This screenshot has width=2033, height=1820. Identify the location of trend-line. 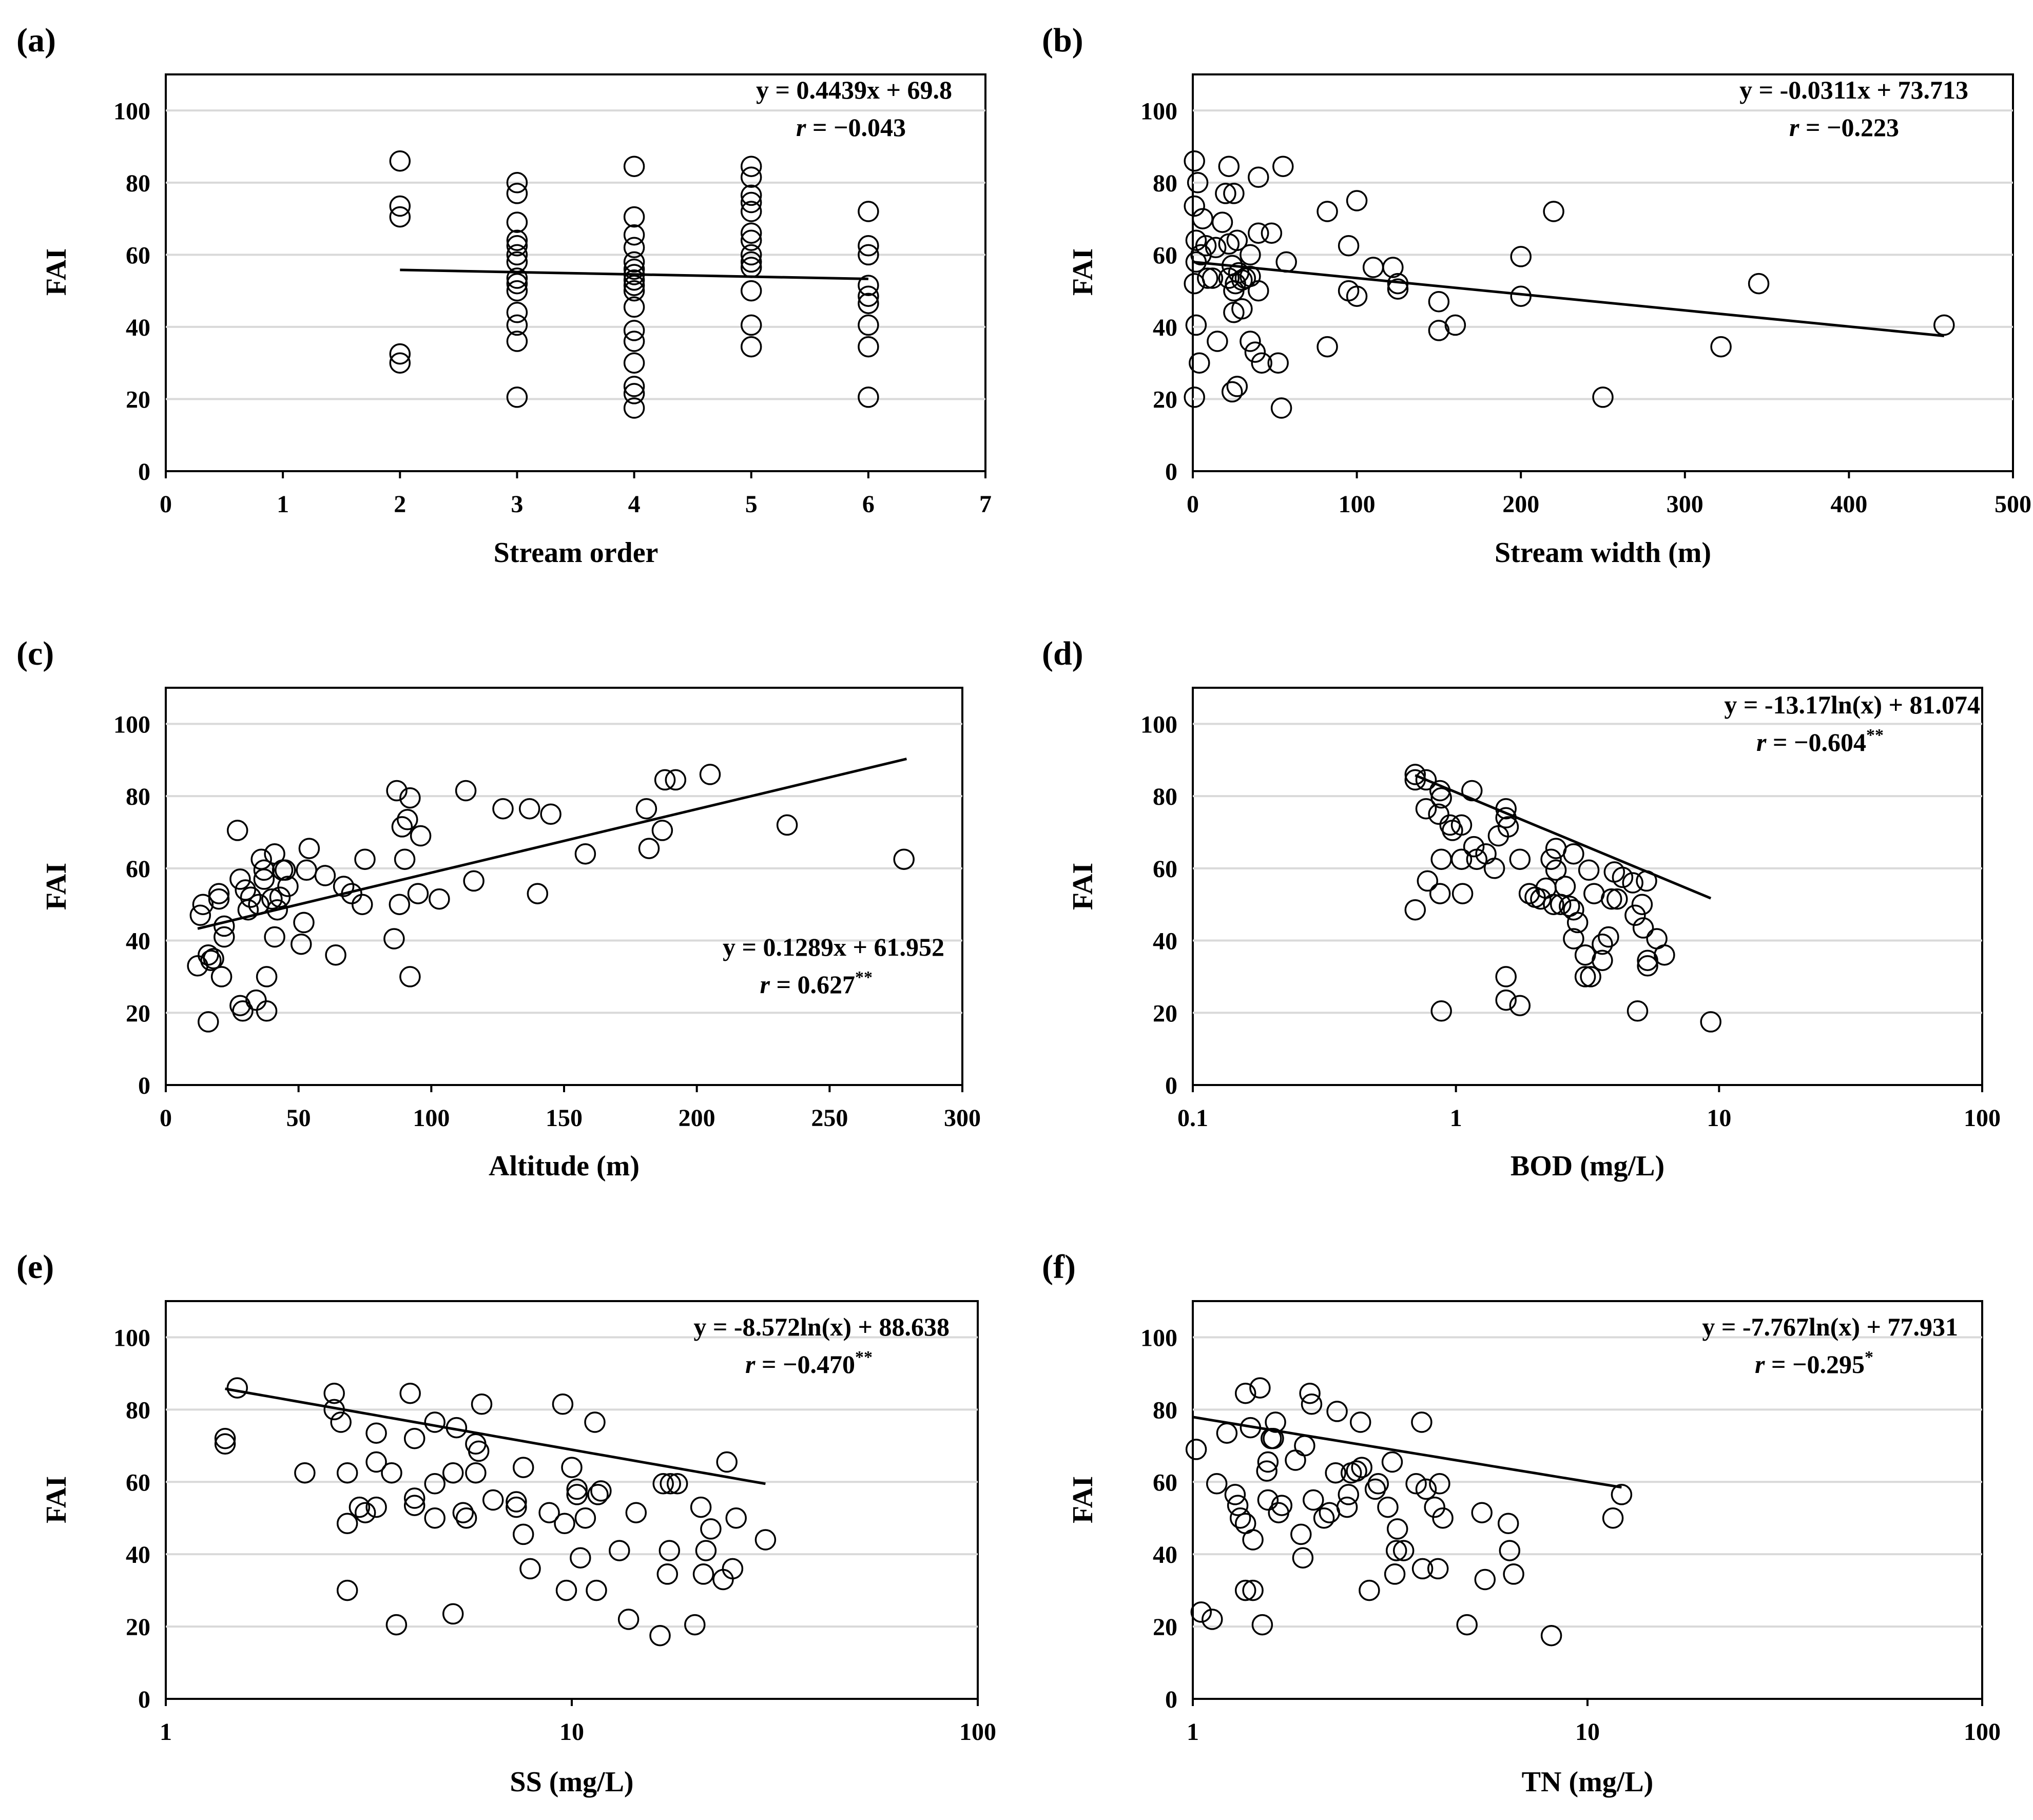
(634, 274).